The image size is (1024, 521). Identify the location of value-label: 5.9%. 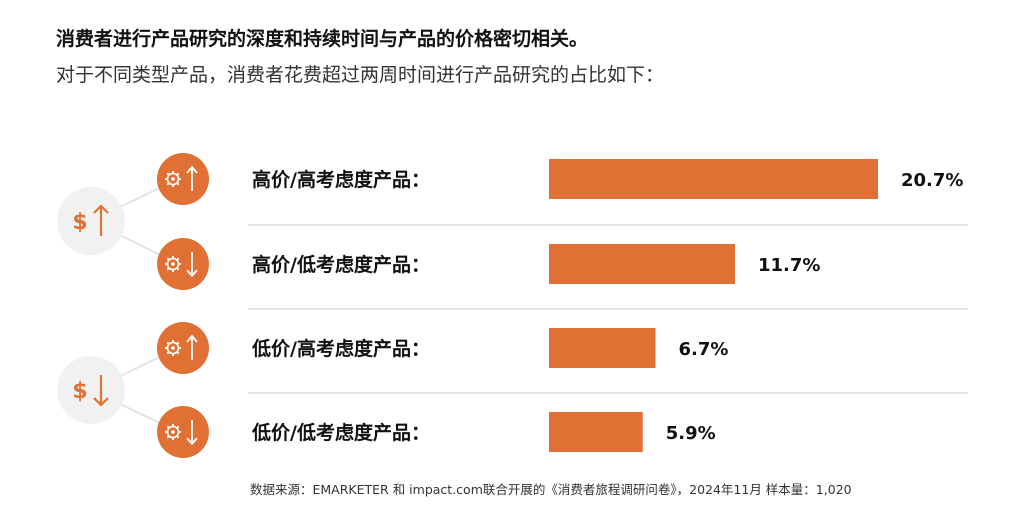
(691, 433).